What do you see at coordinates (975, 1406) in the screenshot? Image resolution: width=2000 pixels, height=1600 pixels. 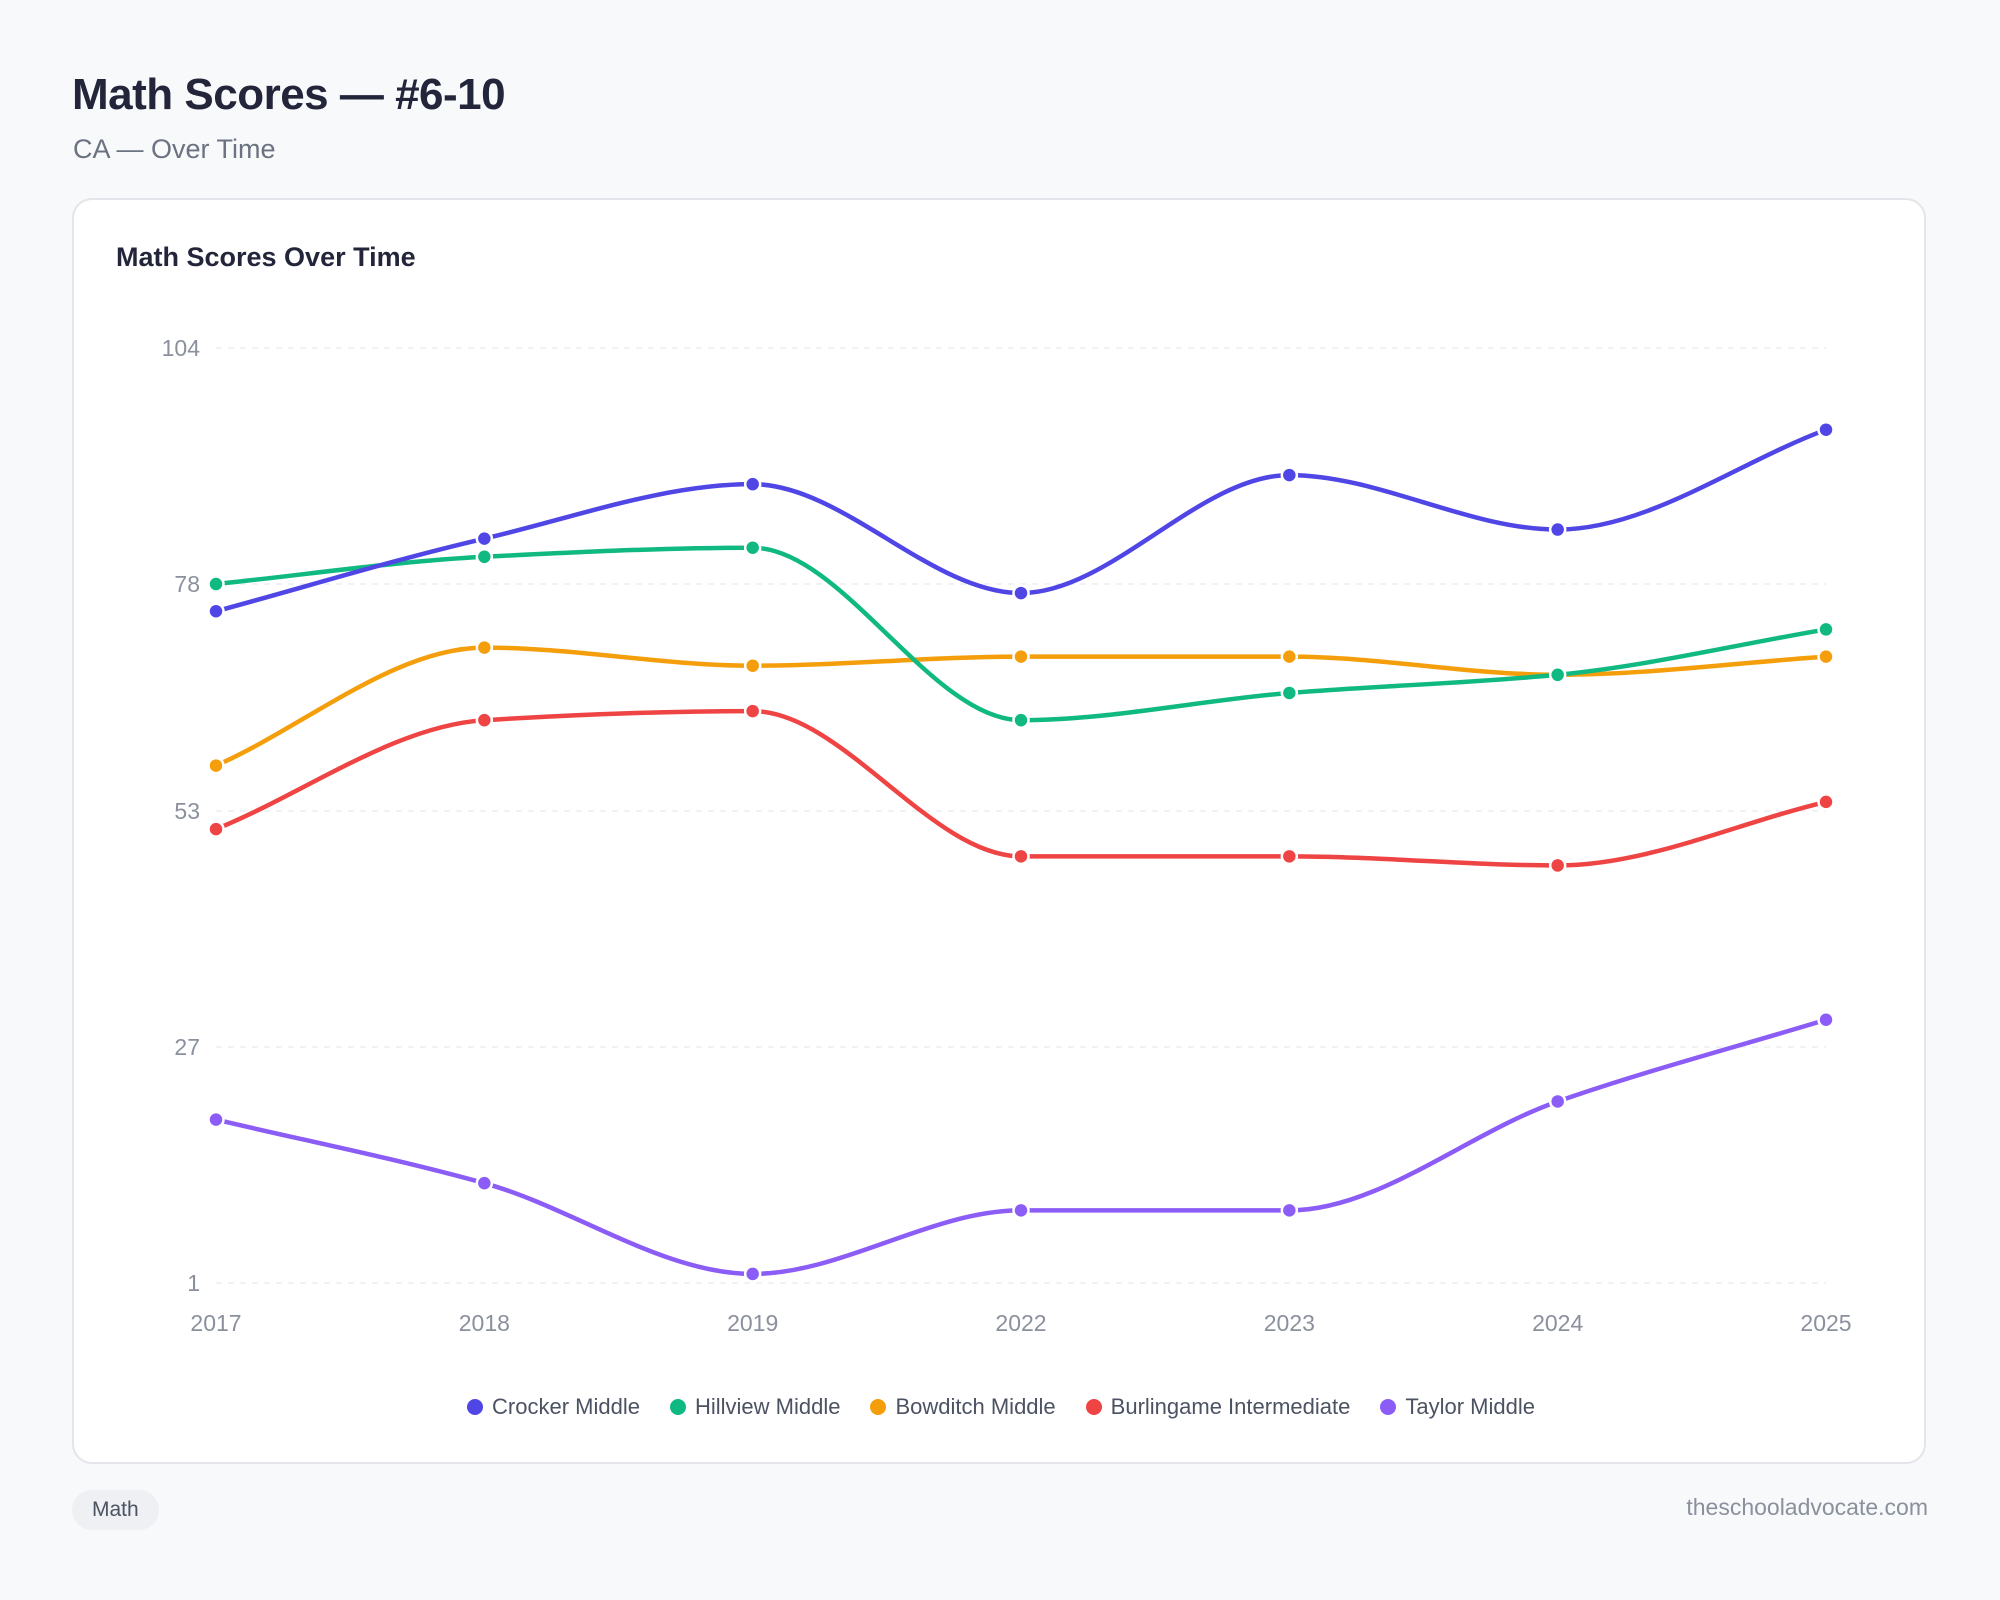 I see `legend-label: Bowditch Middle` at bounding box center [975, 1406].